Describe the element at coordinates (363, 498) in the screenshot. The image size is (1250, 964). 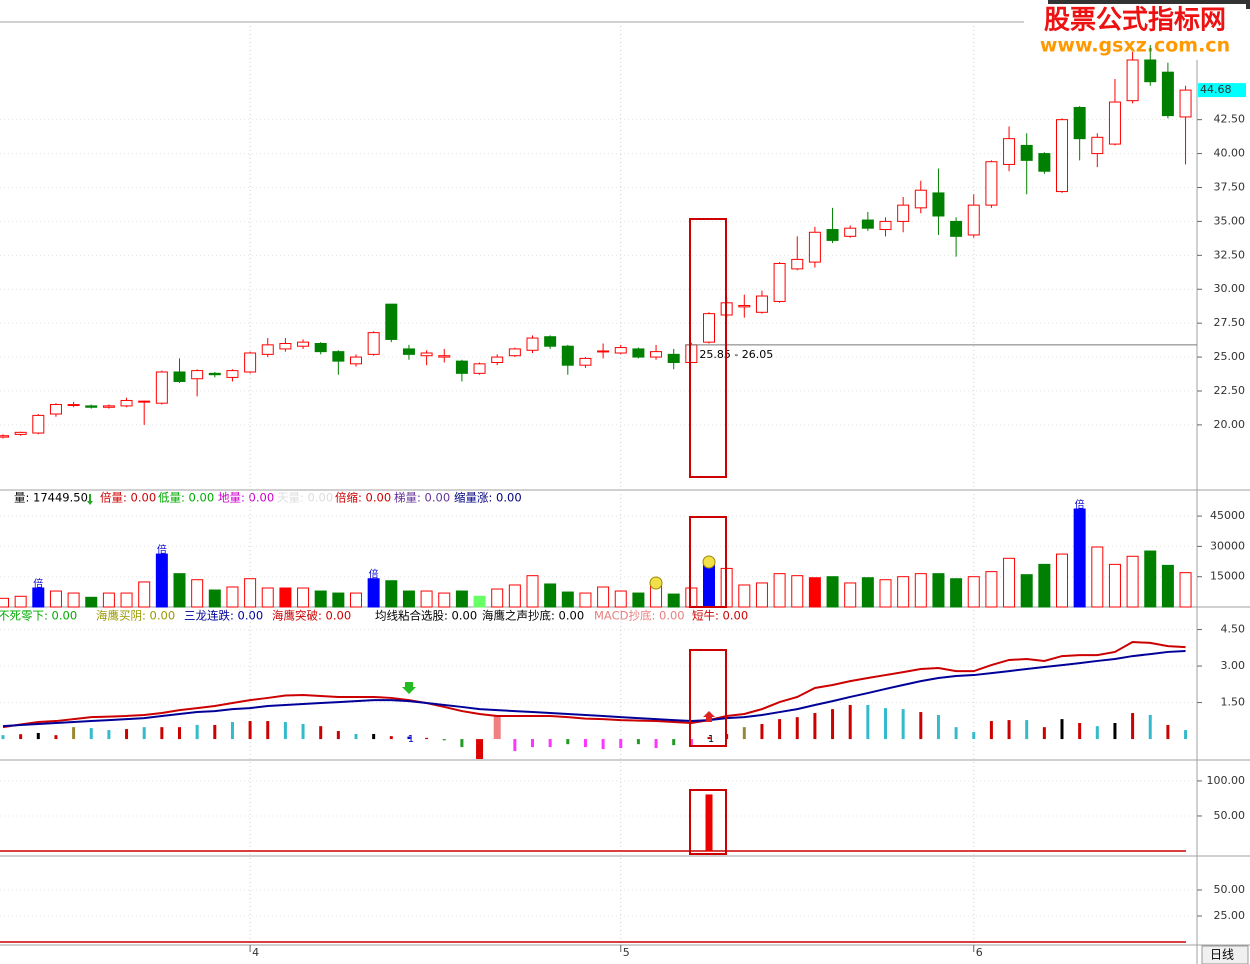
I see `legend-entry: 倍缩: 0.00` at that location.